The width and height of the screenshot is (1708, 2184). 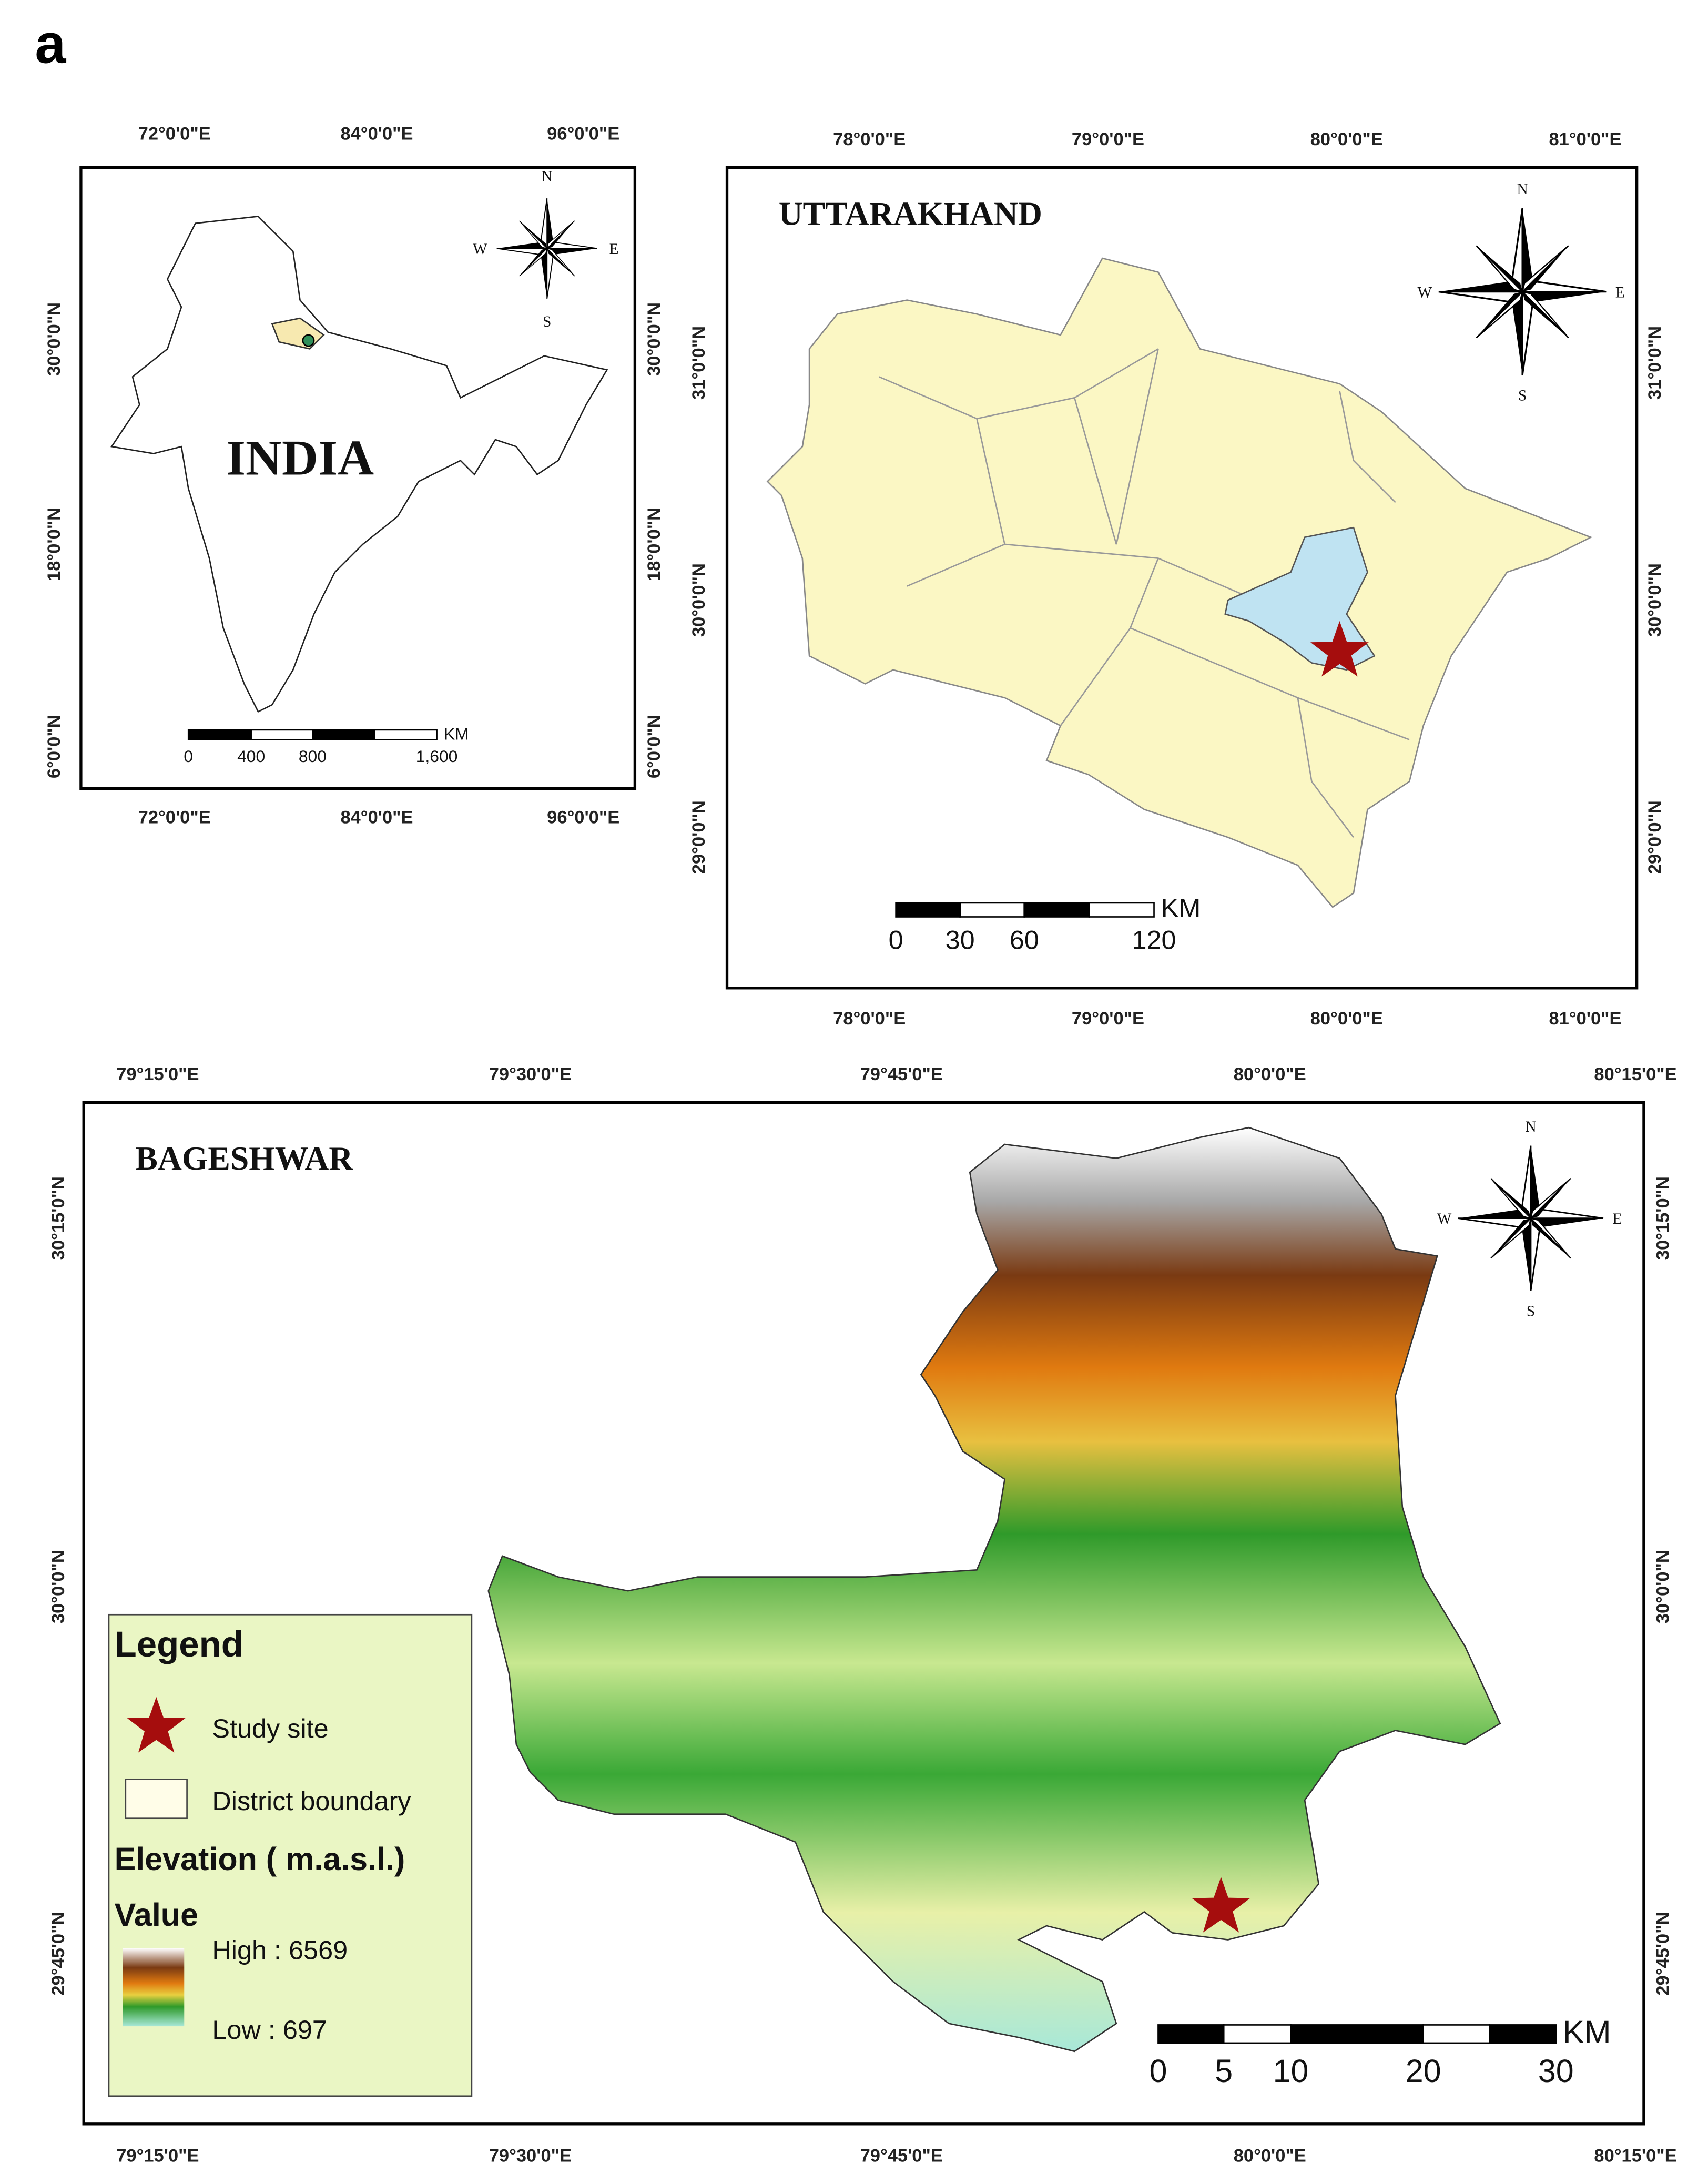 What do you see at coordinates (1291, 2071) in the screenshot?
I see `scale-label: 10` at bounding box center [1291, 2071].